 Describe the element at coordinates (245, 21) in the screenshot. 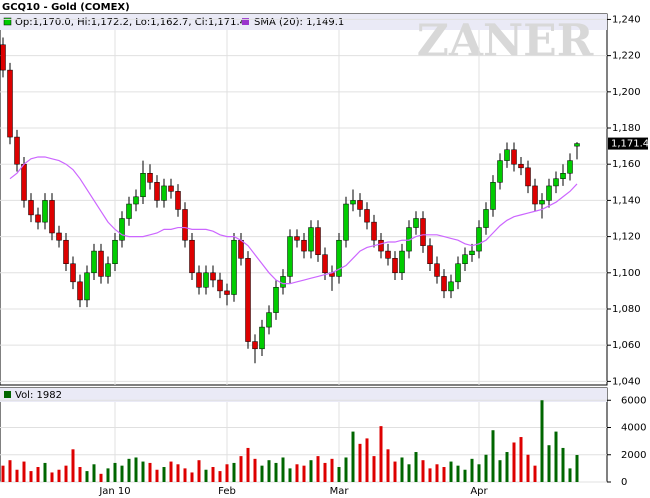

I see `sma-icon` at that location.